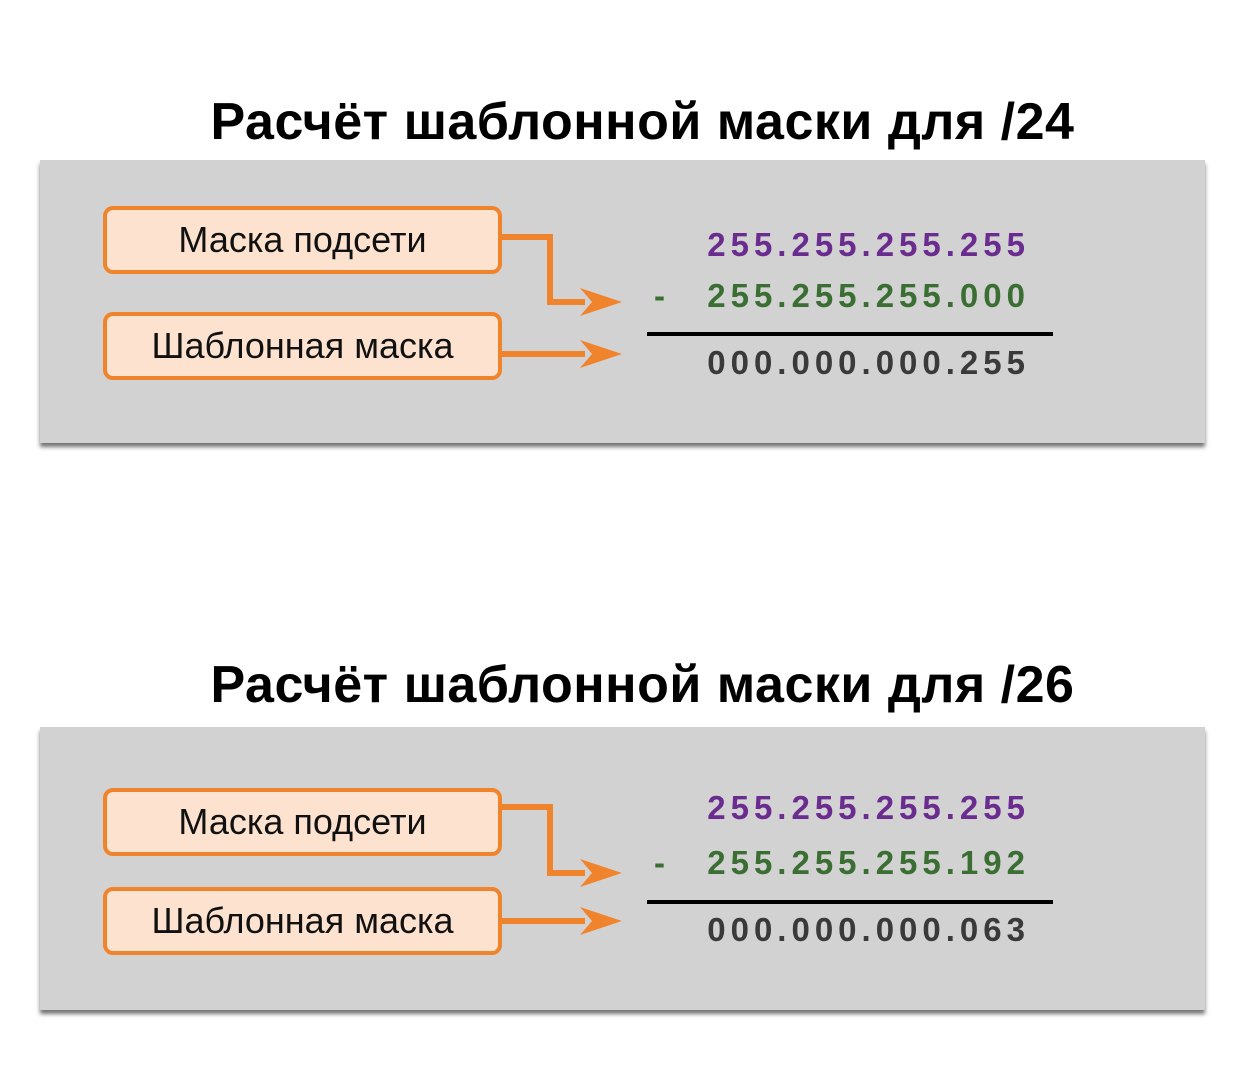  What do you see at coordinates (868, 295) in the screenshot?
I see `subnet-mask-value: 255.255.255.000` at bounding box center [868, 295].